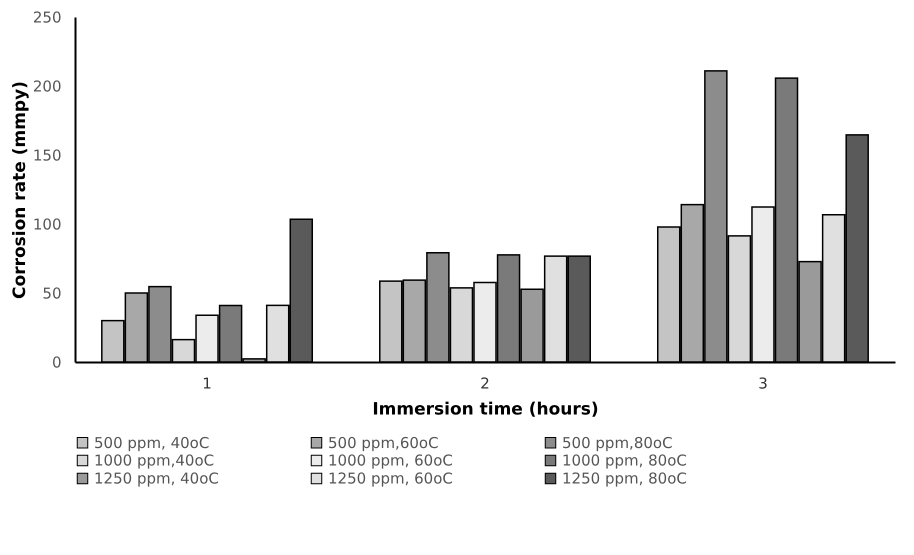 The width and height of the screenshot is (914, 555). What do you see at coordinates (47, 87) in the screenshot?
I see `y-tick-label: 200` at bounding box center [47, 87].